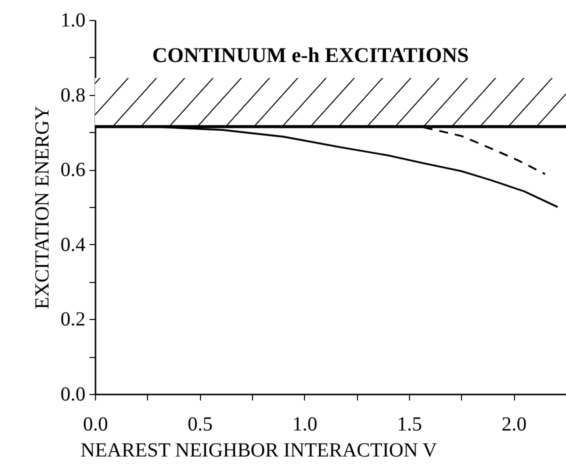 The height and width of the screenshot is (469, 566). Describe the element at coordinates (409, 425) in the screenshot. I see `x-tick-label: 1.5` at that location.